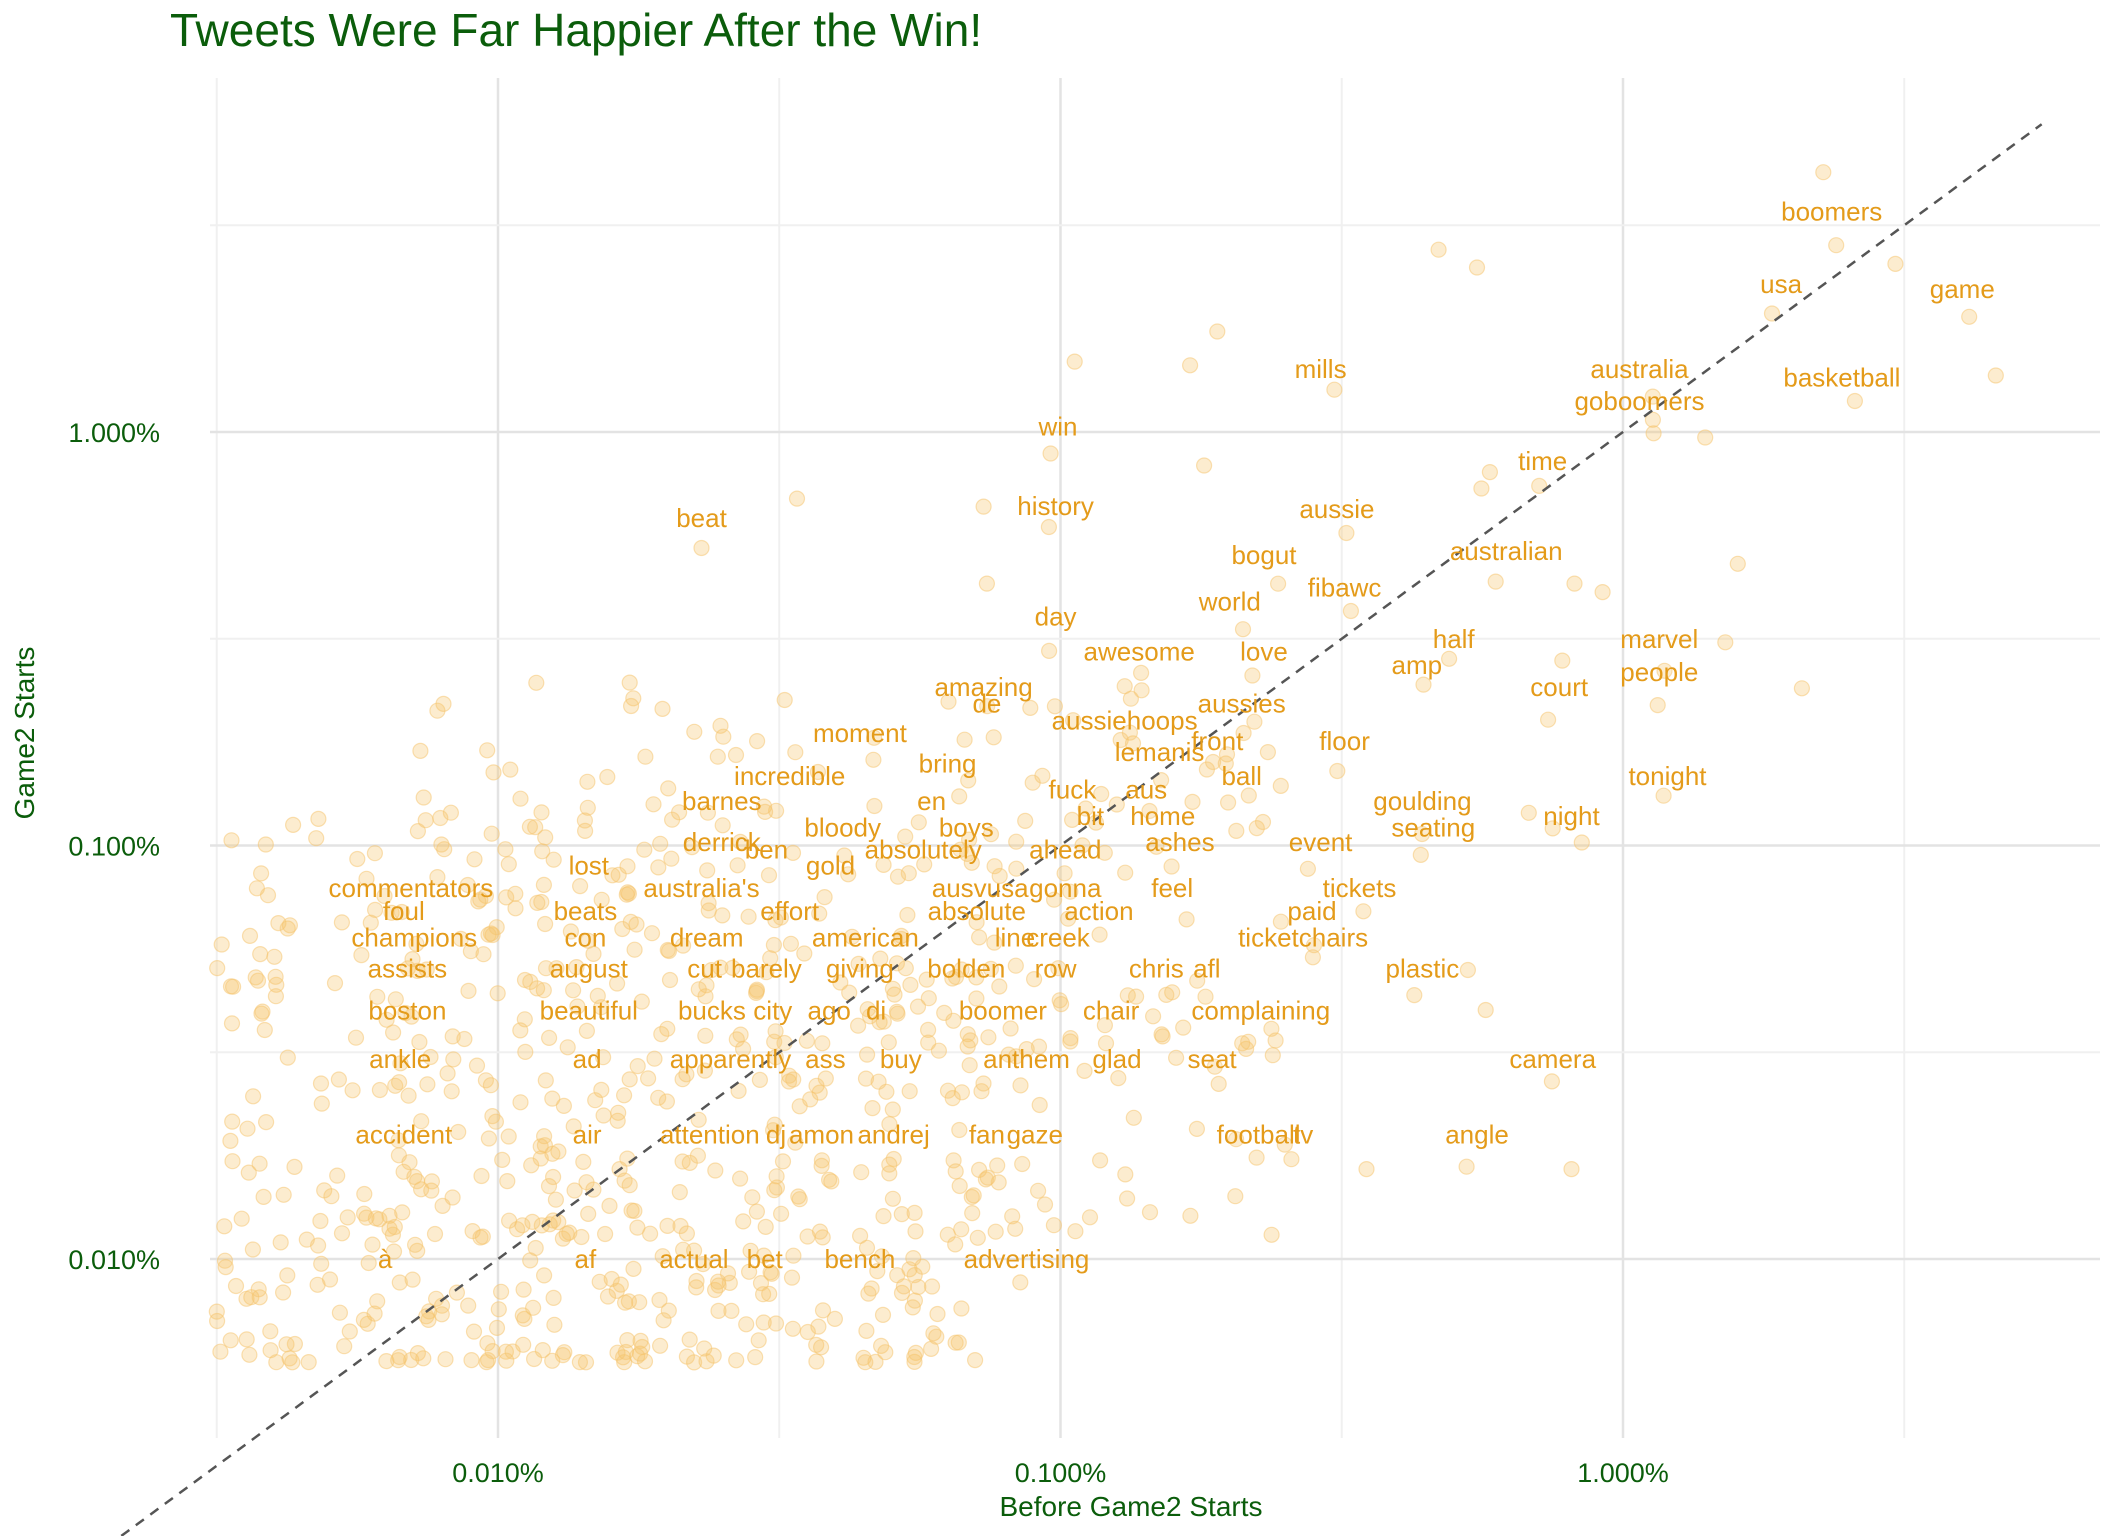 Image resolution: width=2112 pixels, height=1536 pixels. Describe the element at coordinates (1433, 828) in the screenshot. I see `word-label: seating` at that location.